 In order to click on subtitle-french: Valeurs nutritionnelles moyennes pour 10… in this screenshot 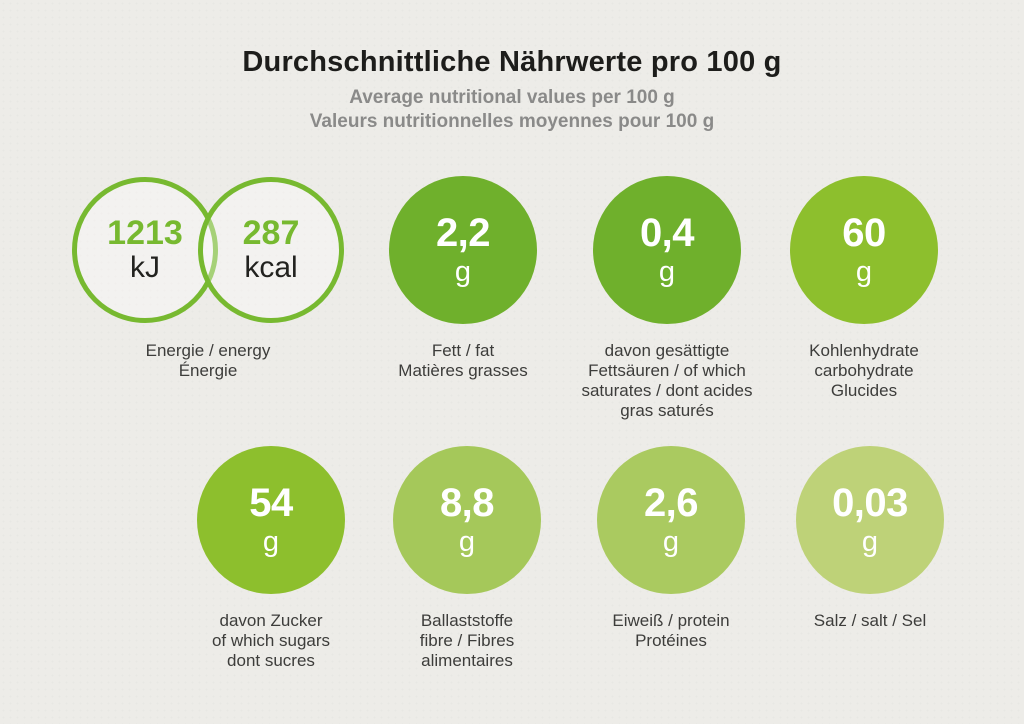, I will do `click(512, 121)`.